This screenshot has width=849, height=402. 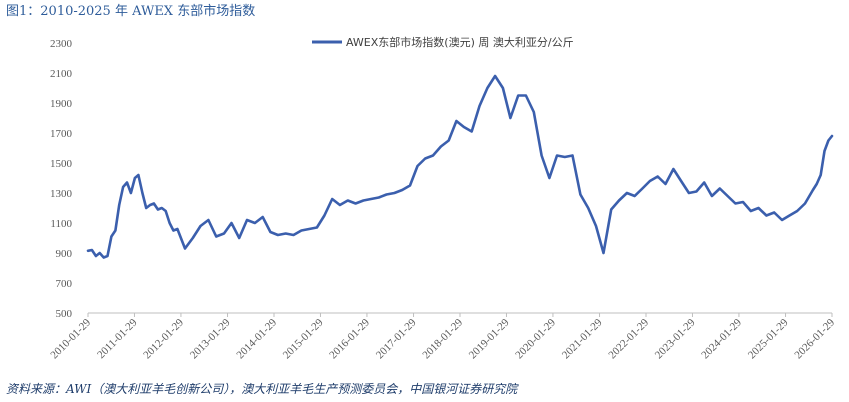 What do you see at coordinates (396, 338) in the screenshot?
I see `x-tick-label: 2017-01-29` at bounding box center [396, 338].